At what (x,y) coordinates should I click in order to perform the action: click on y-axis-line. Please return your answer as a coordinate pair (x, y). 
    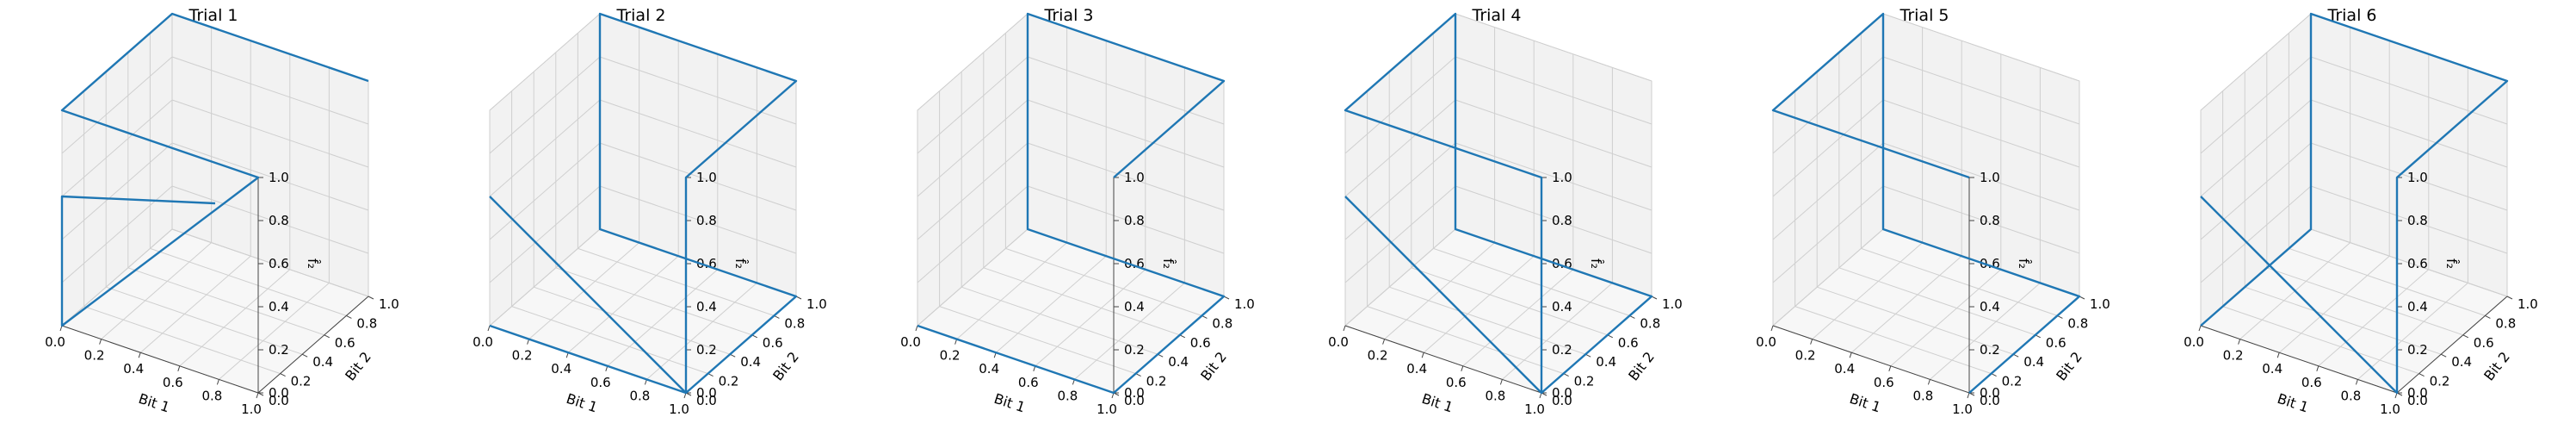
    Looking at the image, I should click on (2452, 345).